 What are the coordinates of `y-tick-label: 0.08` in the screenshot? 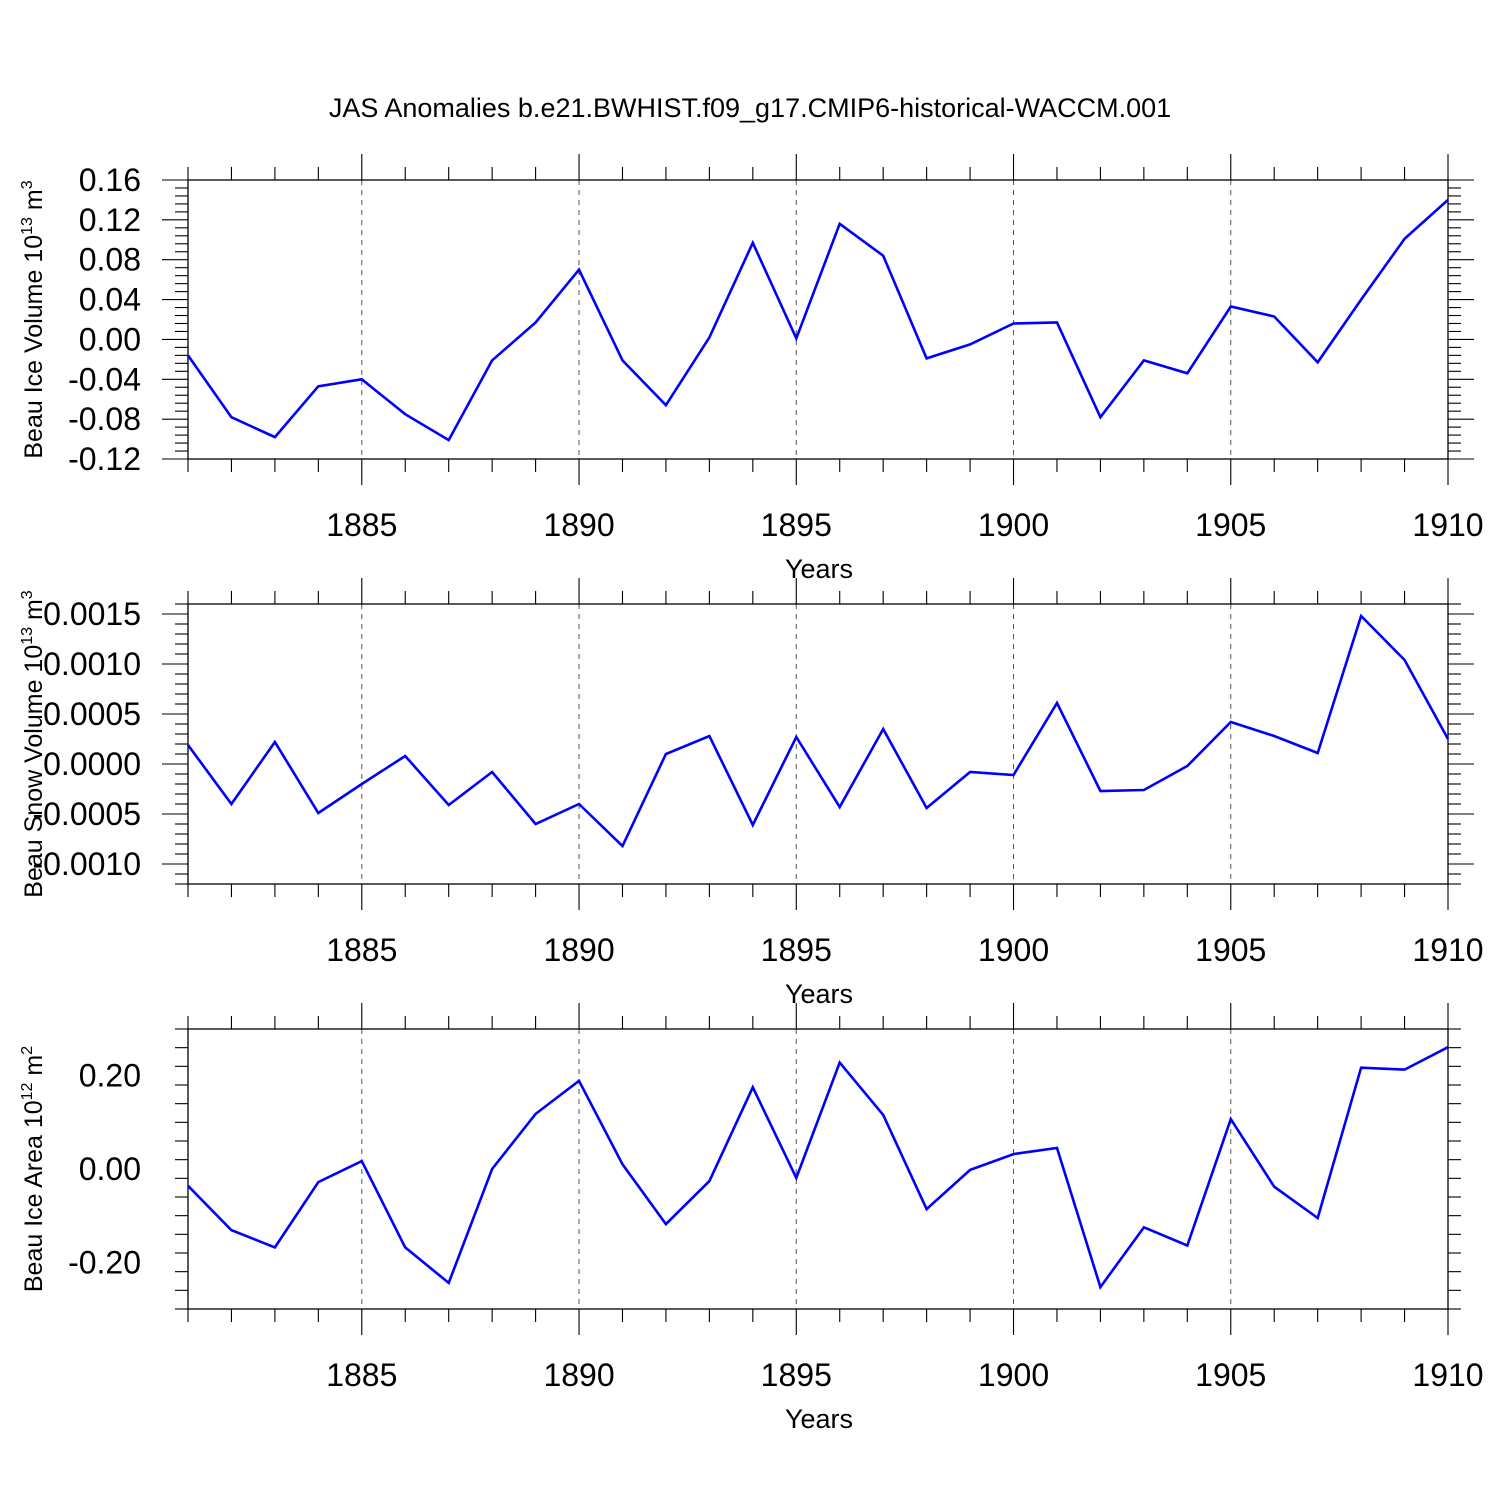 It's located at (110, 260).